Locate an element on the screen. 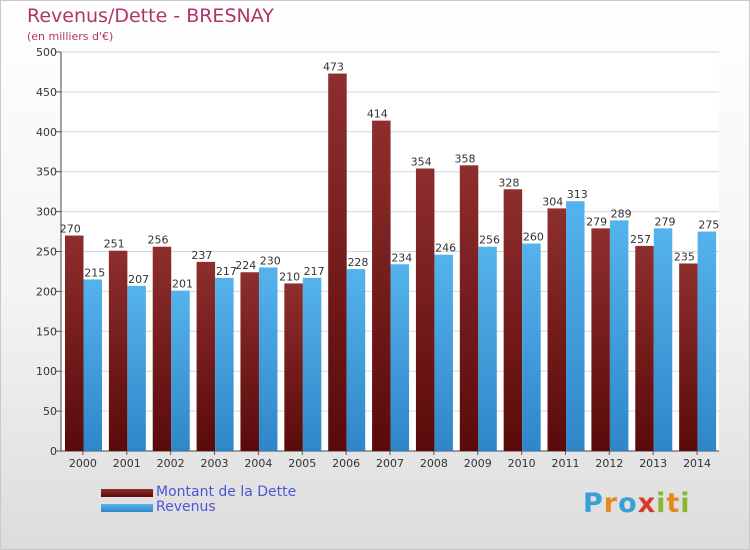 The width and height of the screenshot is (750, 550). y-tick-label: 300 is located at coordinates (46, 212).